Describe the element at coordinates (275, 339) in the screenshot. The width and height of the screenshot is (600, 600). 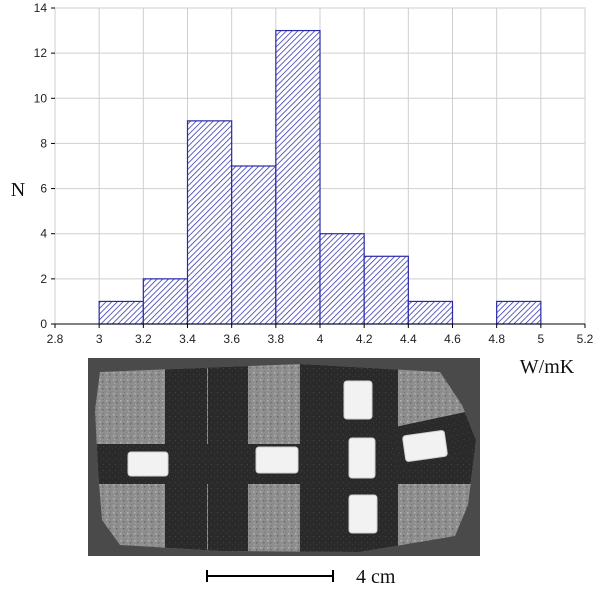
I see `x-tick-label: 3.8` at that location.